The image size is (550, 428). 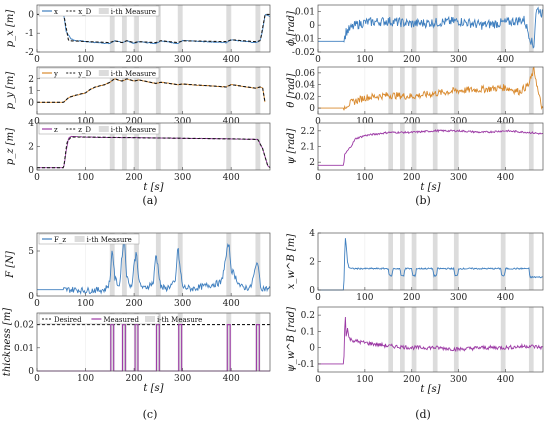 I want to click on legend-box, so click(x=89, y=239).